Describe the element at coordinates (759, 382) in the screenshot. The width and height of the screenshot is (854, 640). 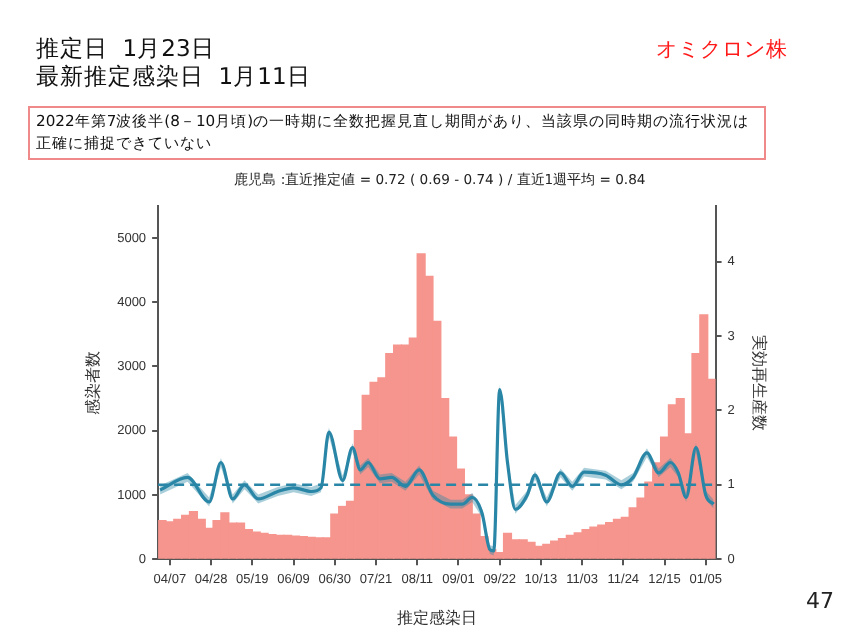
I see `y2-axis-title: 実効再生産数` at that location.